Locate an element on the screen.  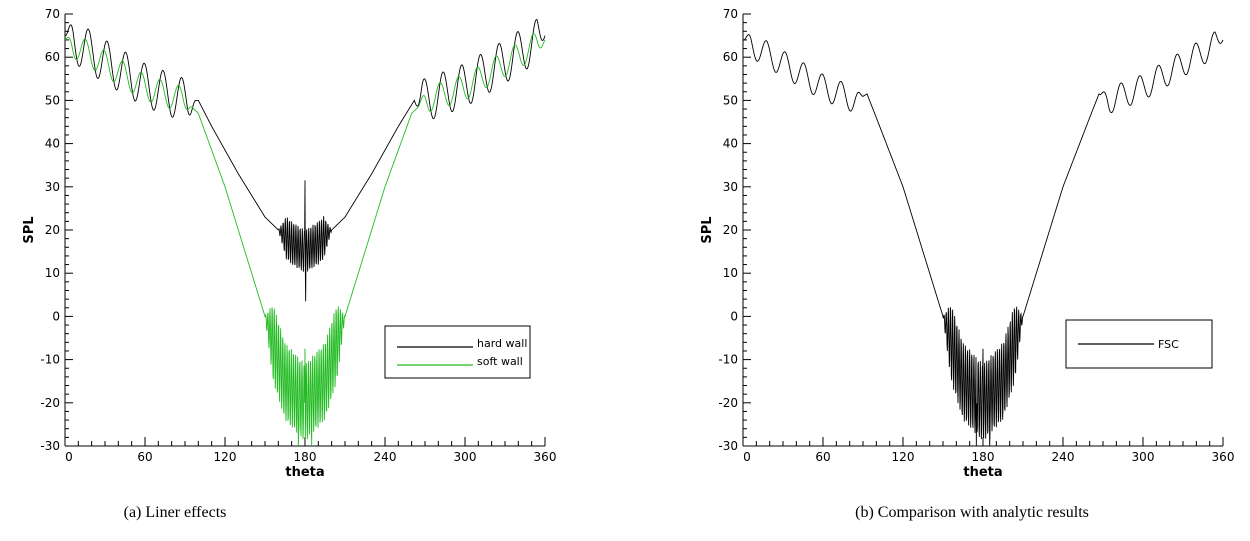
legend-label: FSC is located at coordinates (1168, 344).